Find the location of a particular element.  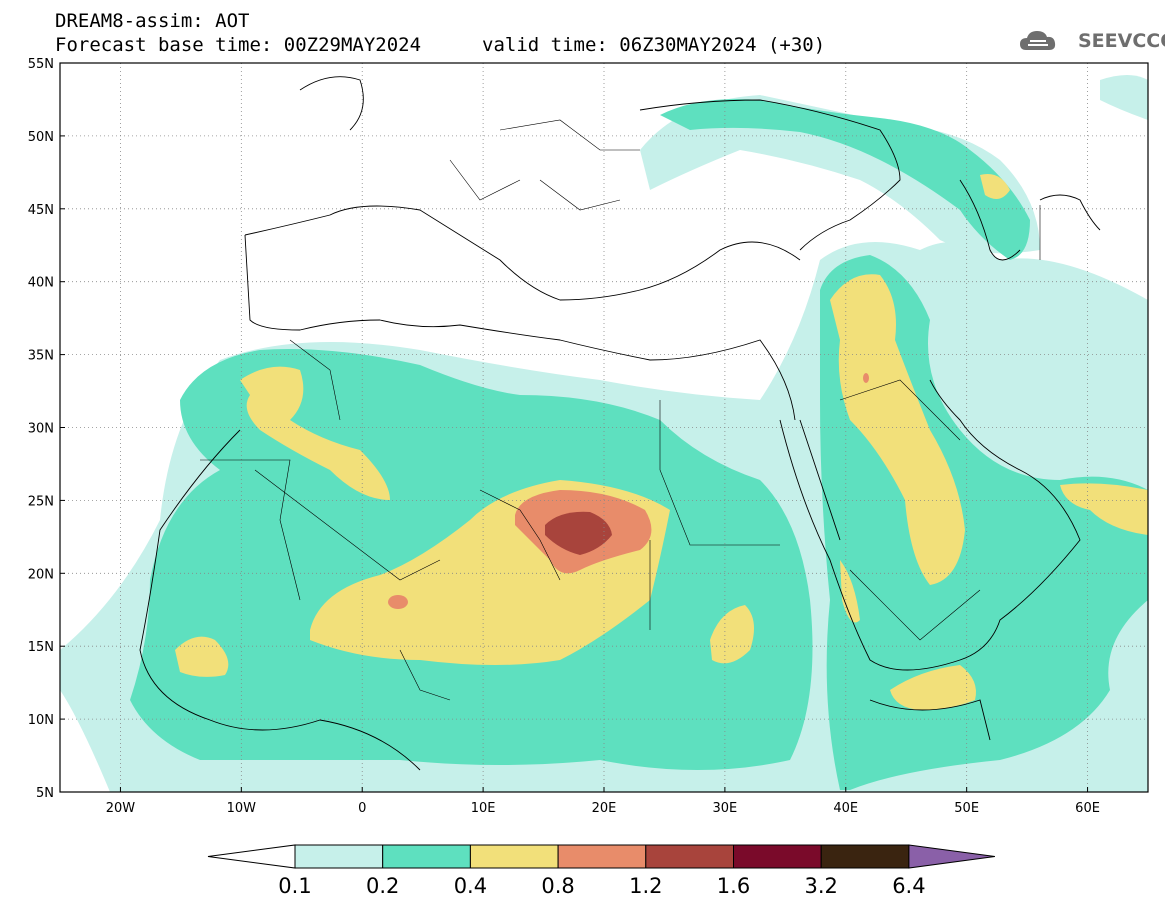

colorbar-under-triangle is located at coordinates (251, 856).